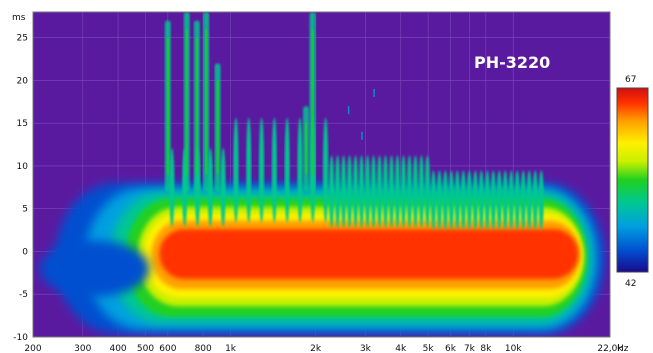  What do you see at coordinates (366, 348) in the screenshot?
I see `x-tick-label: 3k` at bounding box center [366, 348].